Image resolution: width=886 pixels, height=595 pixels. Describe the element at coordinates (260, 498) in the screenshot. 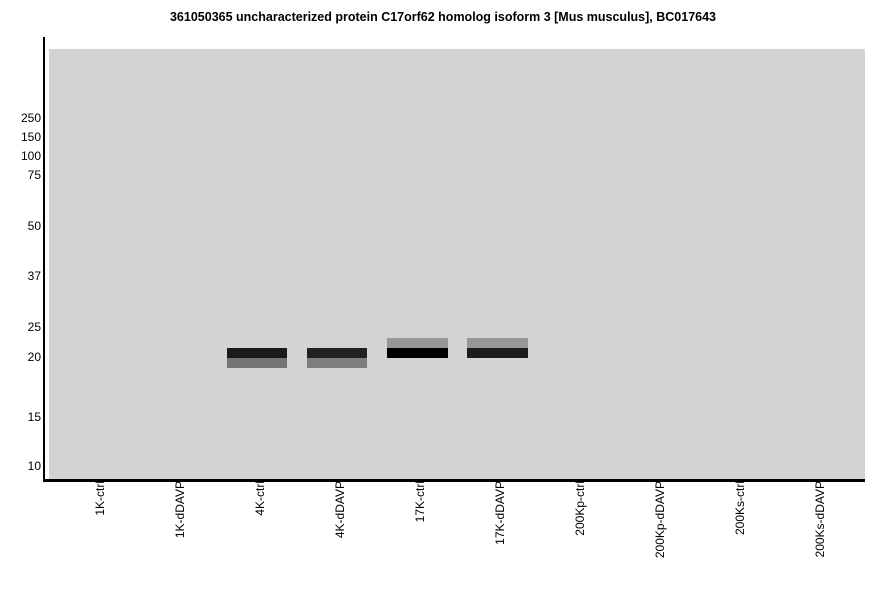

I see `lane-label-4K-ctrl: 4K-ctrl` at that location.